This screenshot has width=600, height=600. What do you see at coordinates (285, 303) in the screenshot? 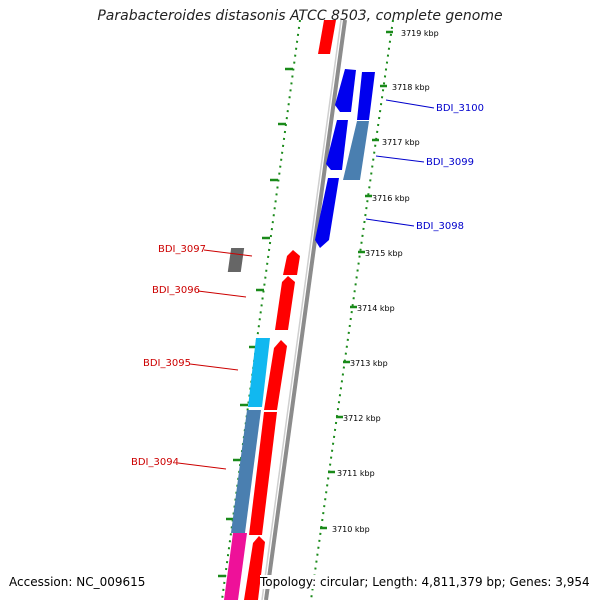
I see `gene-bdi-3096-body` at bounding box center [285, 303].